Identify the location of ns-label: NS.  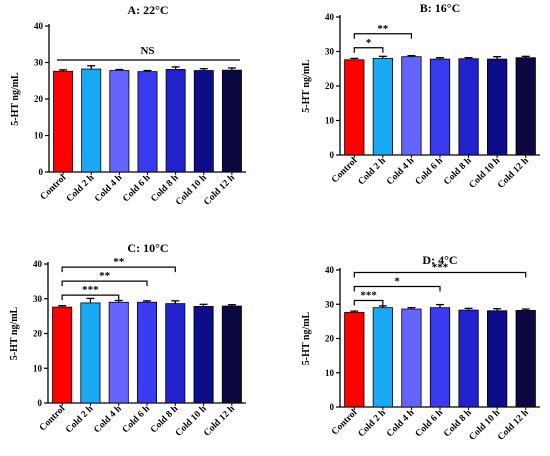
(147, 51).